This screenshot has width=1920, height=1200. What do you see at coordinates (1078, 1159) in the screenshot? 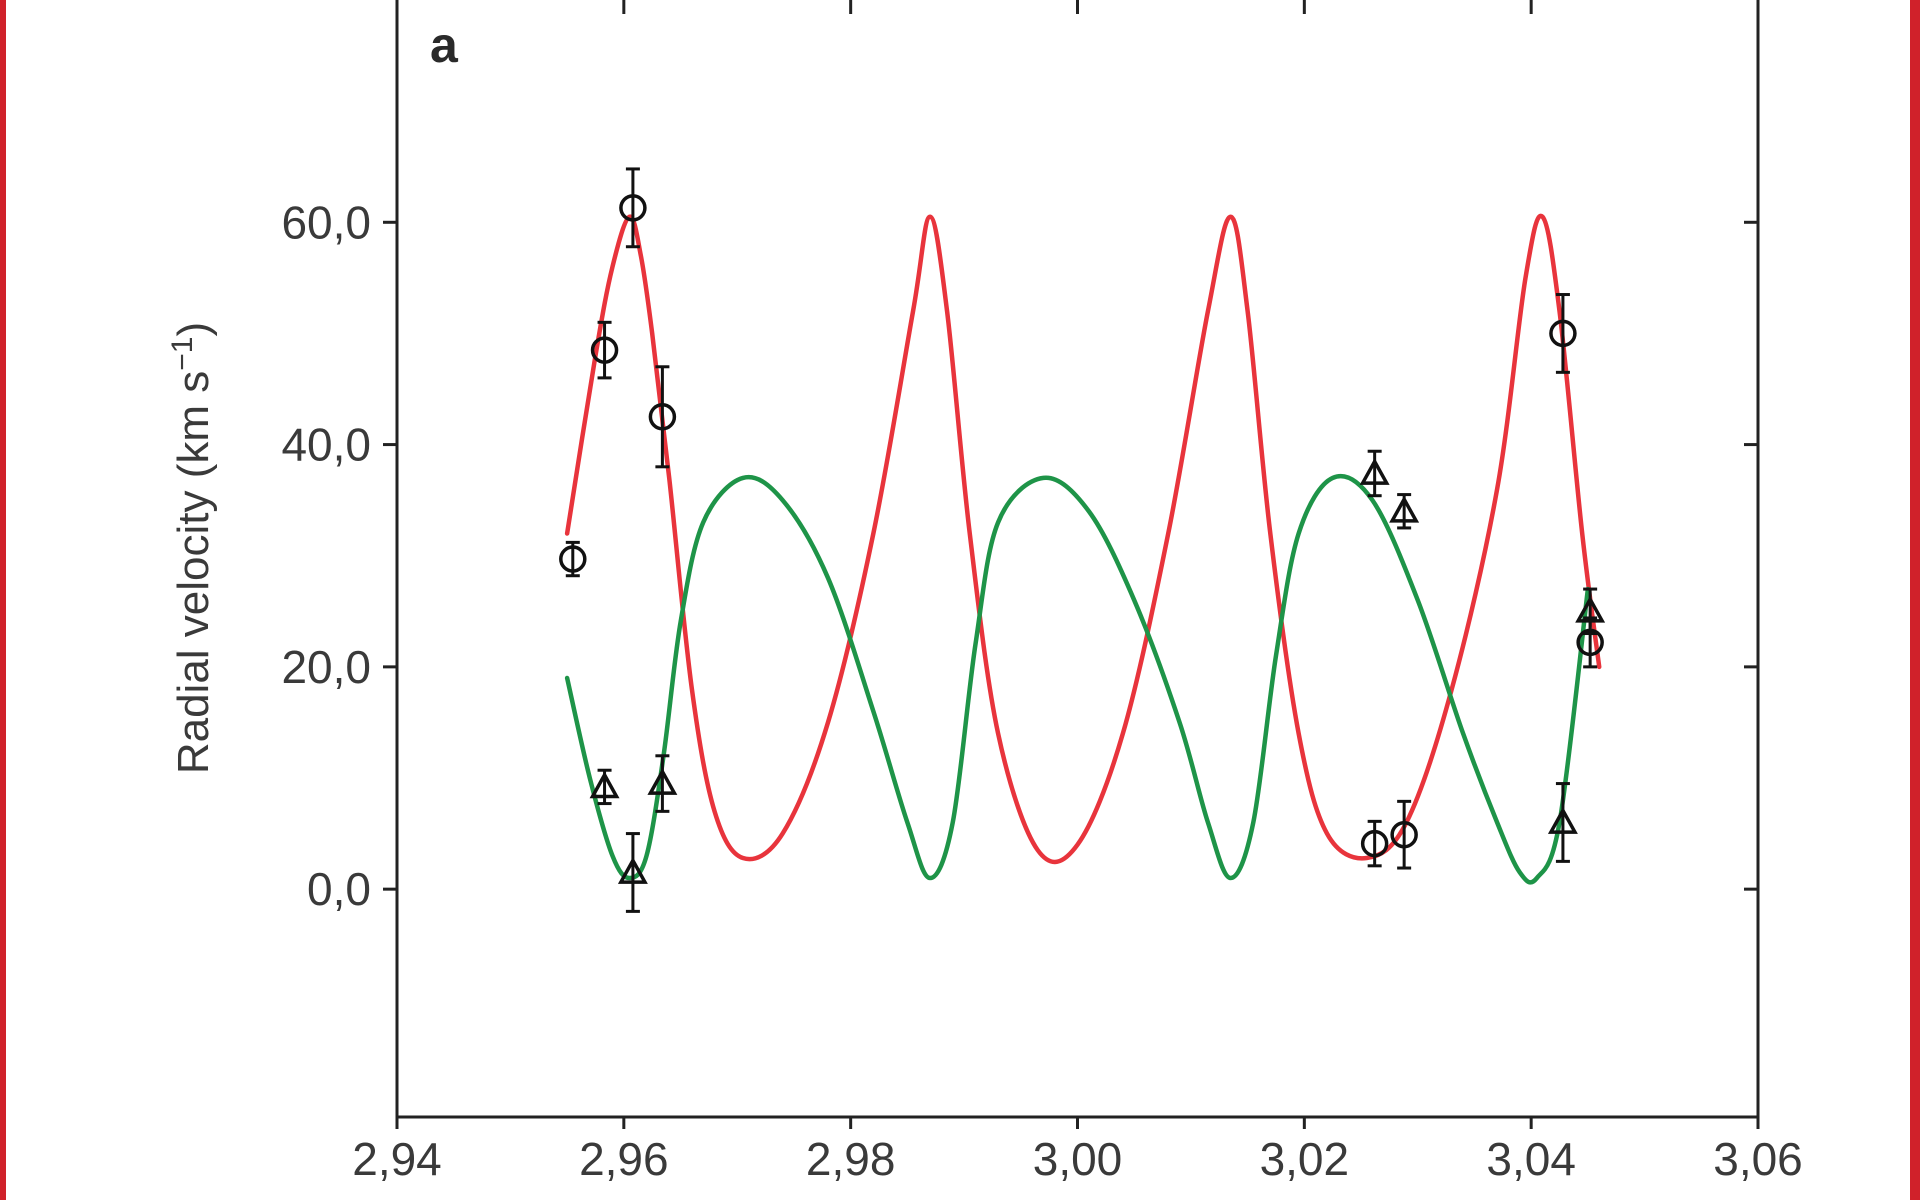
I see `x-tick-label: 3,00` at bounding box center [1078, 1159].